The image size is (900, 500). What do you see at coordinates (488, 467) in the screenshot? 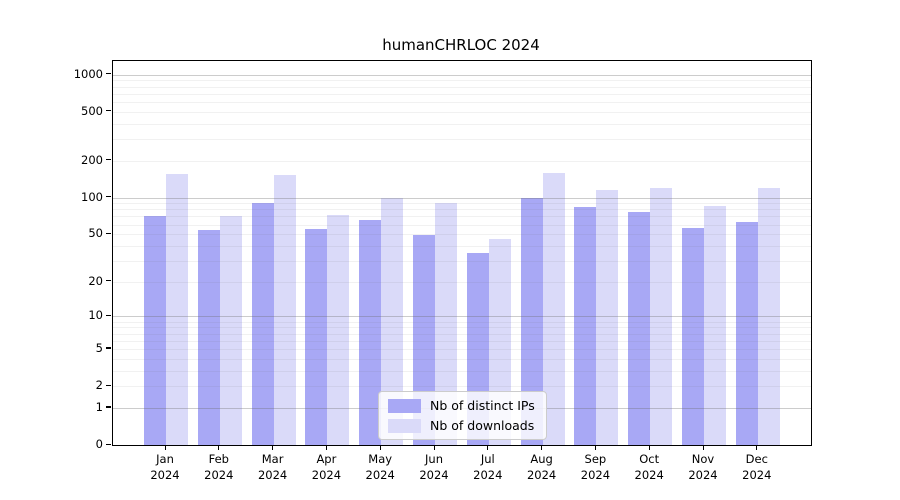
I see `x-tick-label-jul: Jul 2024` at bounding box center [488, 467].